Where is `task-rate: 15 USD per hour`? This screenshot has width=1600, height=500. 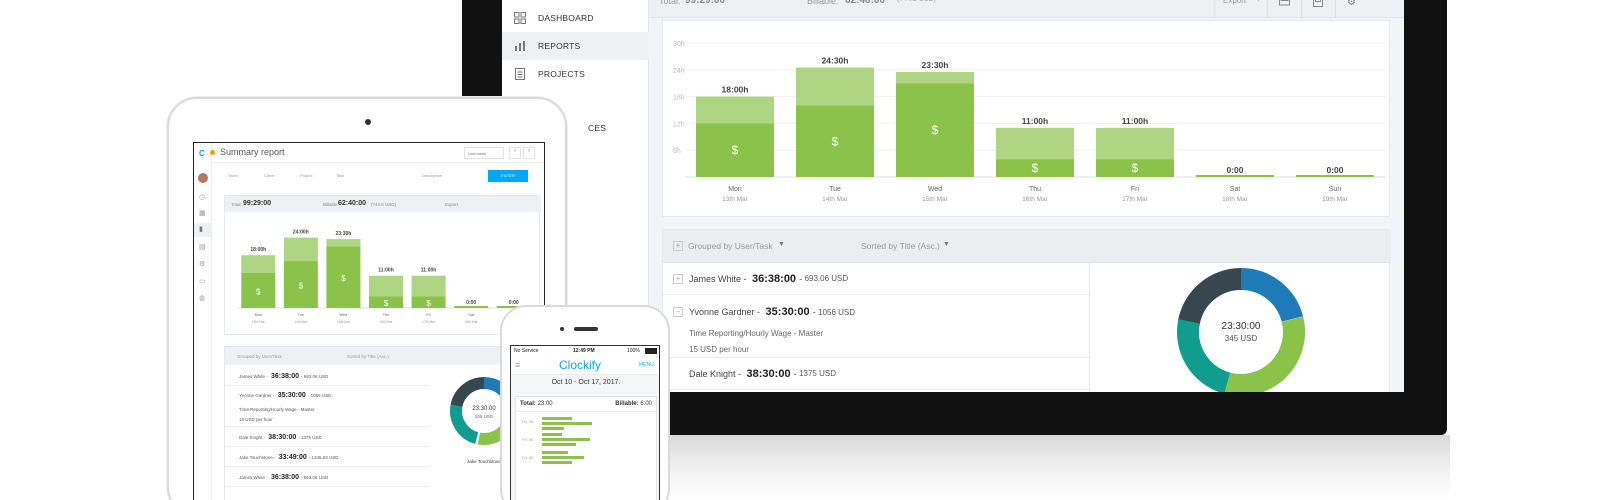
task-rate: 15 USD per hour is located at coordinates (256, 419).